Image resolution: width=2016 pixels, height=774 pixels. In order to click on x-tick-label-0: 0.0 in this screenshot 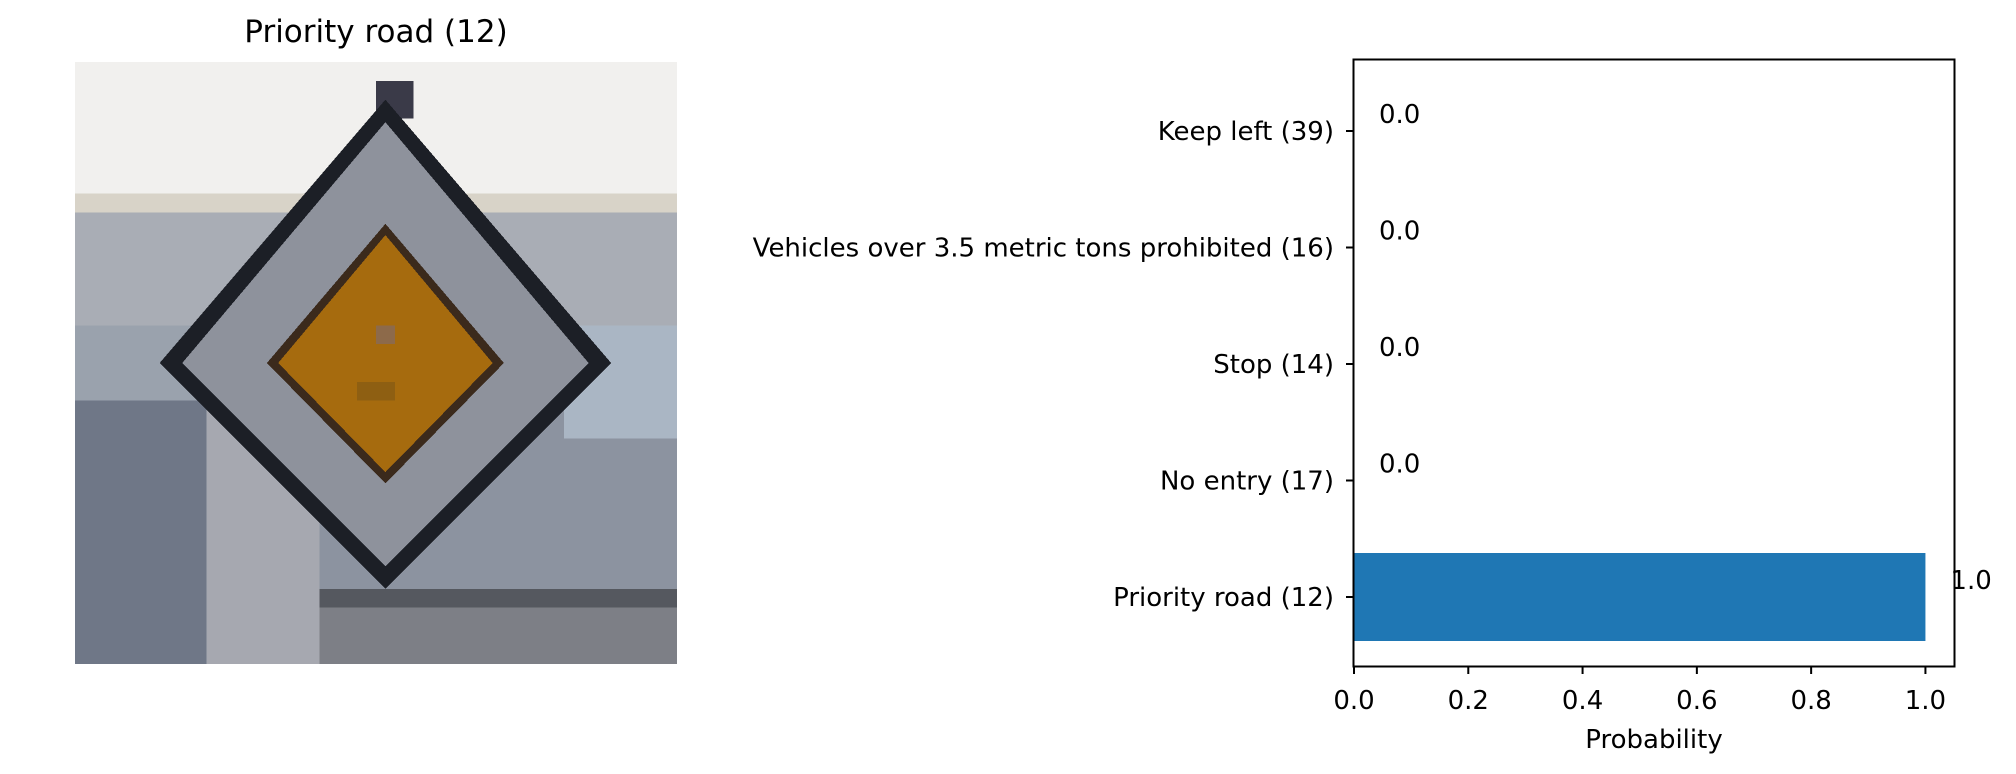, I will do `click(1353, 701)`.